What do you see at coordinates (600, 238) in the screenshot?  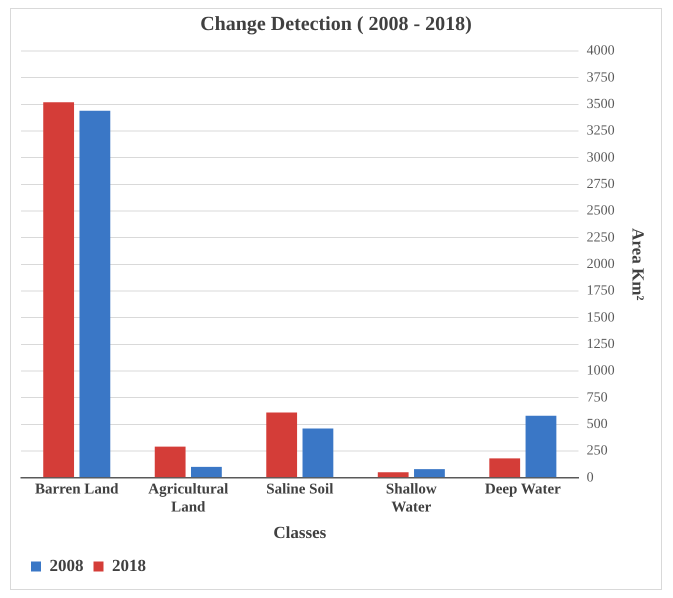 I see `y-tick-label: 2250` at bounding box center [600, 238].